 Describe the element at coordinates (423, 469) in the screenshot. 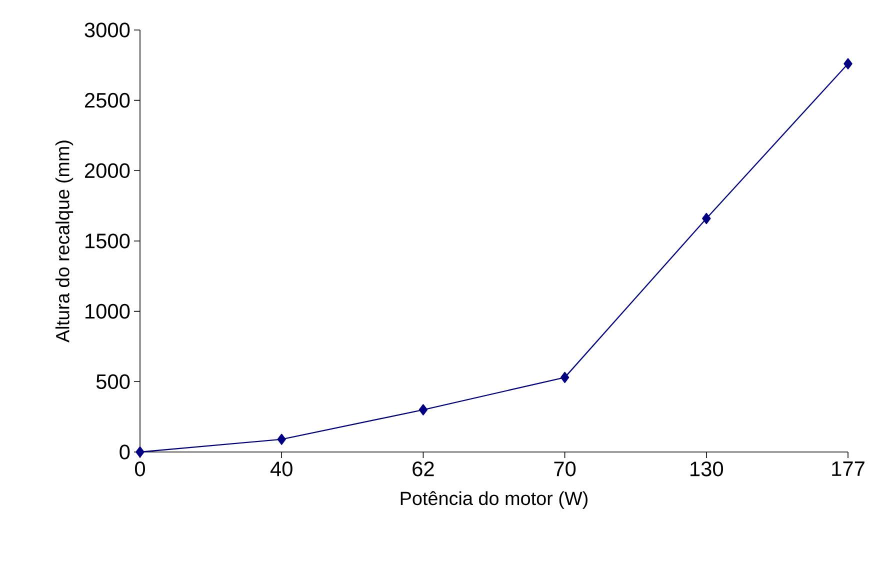

I see `x-tick-label: 62` at that location.